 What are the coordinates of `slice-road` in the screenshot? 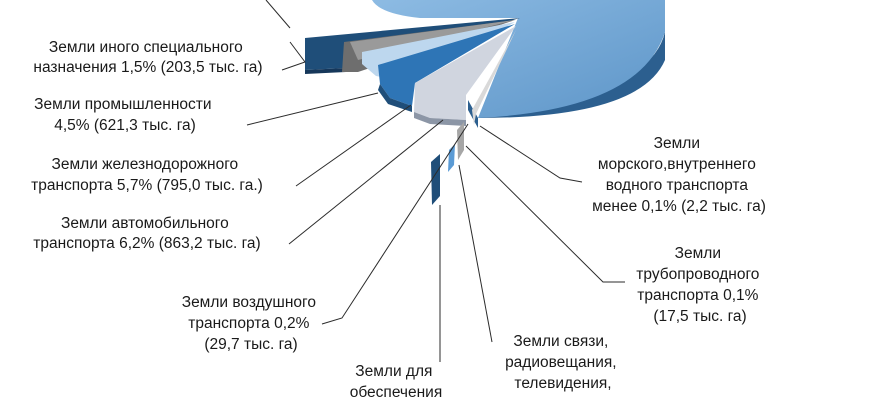 It's located at (465, 73).